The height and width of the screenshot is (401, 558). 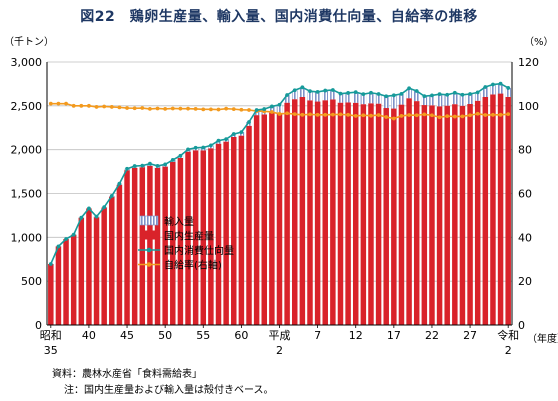 What do you see at coordinates (31, 281) in the screenshot?
I see `y-tick-label: 500` at bounding box center [31, 281].